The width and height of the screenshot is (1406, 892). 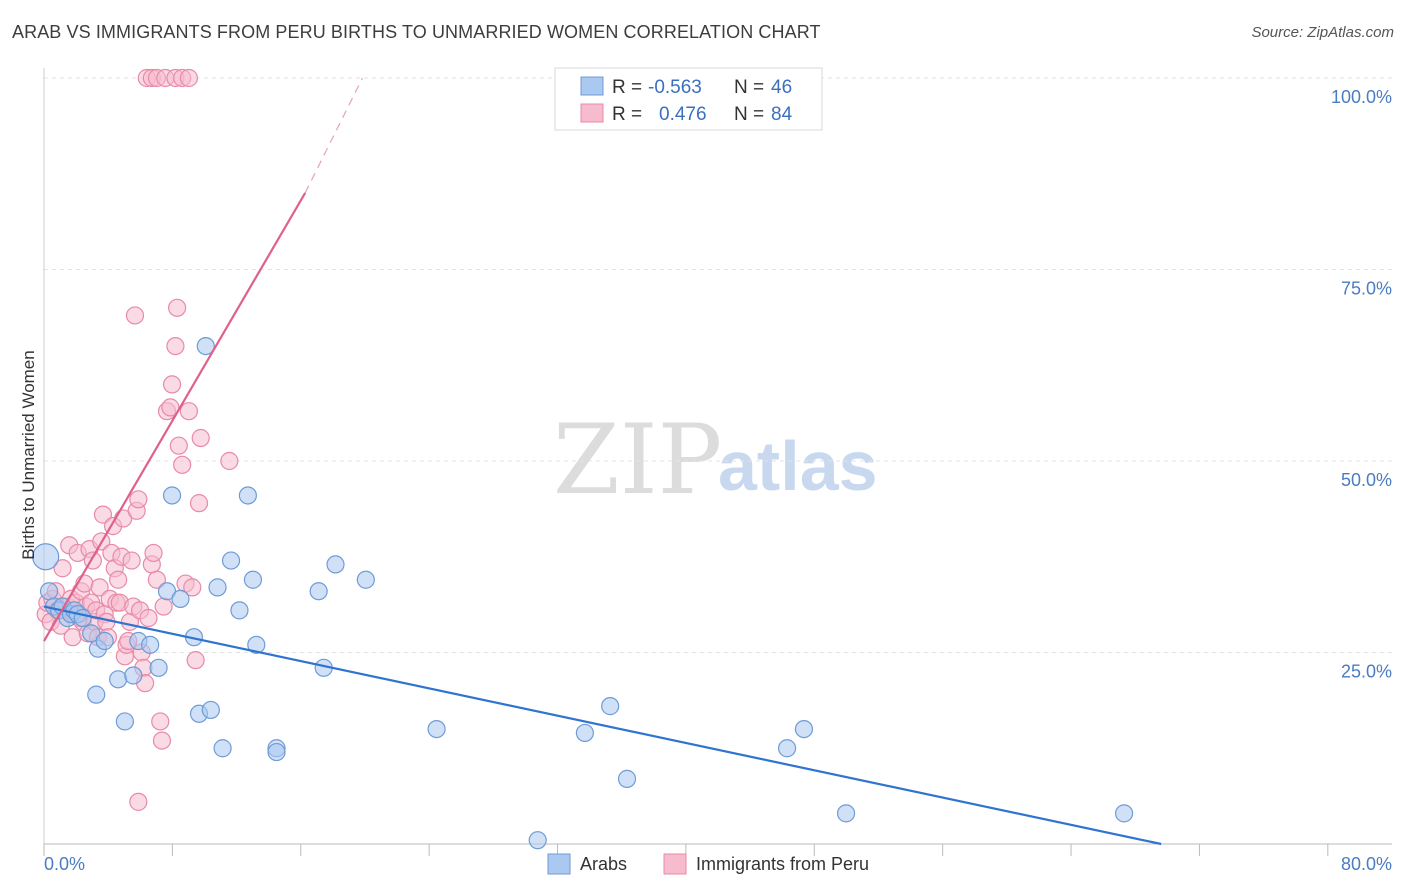 I want to click on legend-n-label-arabs: N =, so click(x=749, y=87).